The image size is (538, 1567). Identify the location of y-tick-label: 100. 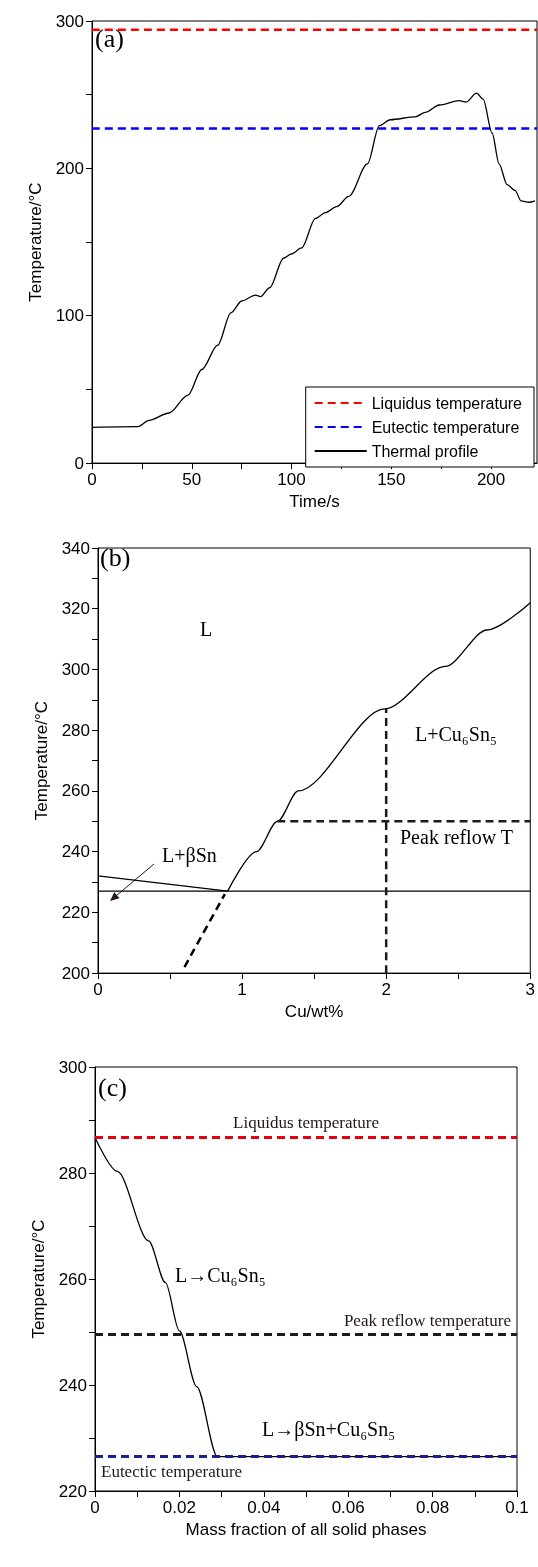
(69, 316).